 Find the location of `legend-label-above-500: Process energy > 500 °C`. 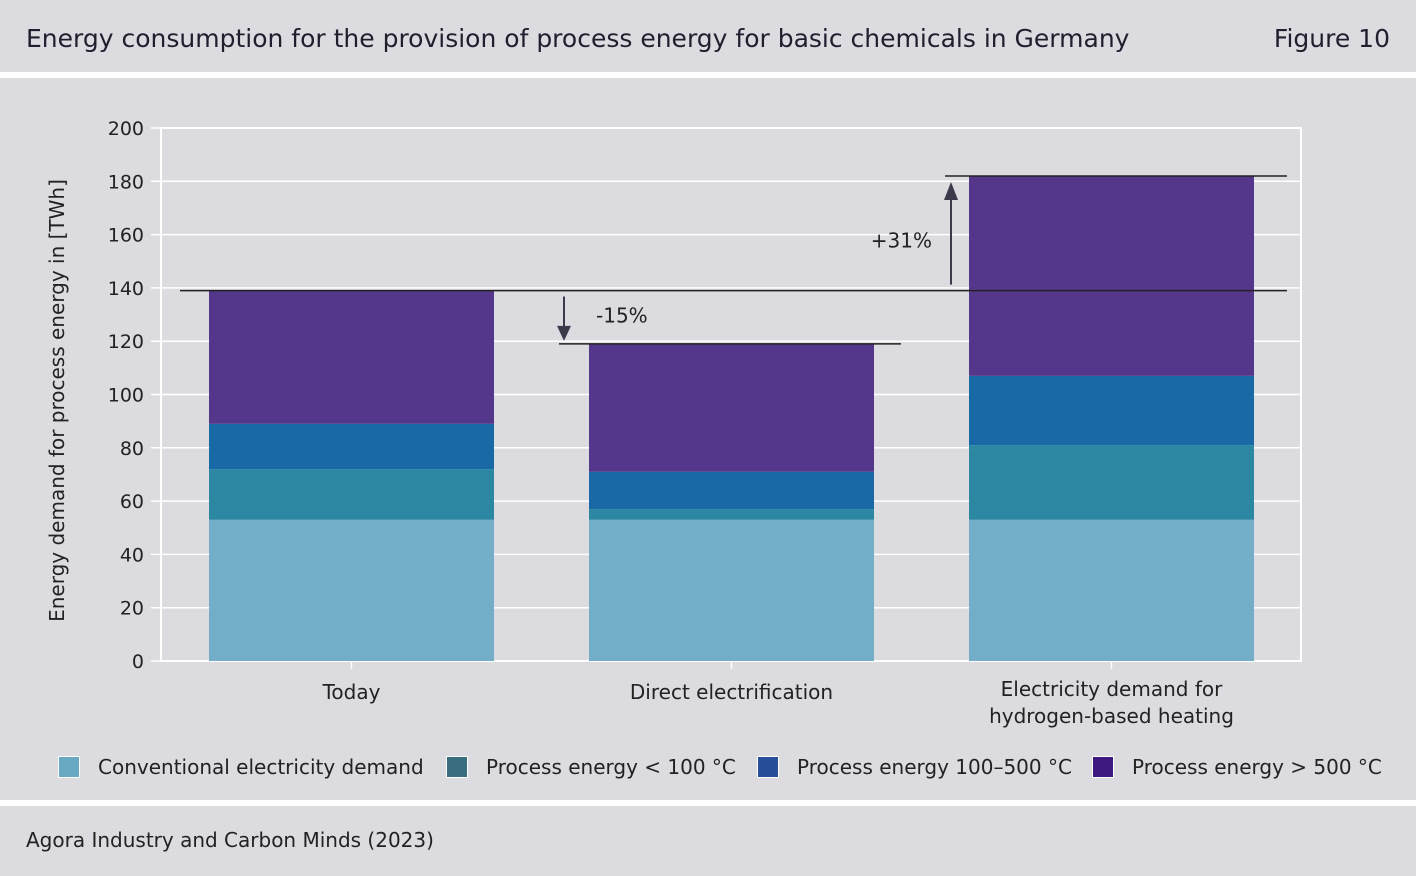

legend-label-above-500: Process energy > 500 °C is located at coordinates (1257, 767).